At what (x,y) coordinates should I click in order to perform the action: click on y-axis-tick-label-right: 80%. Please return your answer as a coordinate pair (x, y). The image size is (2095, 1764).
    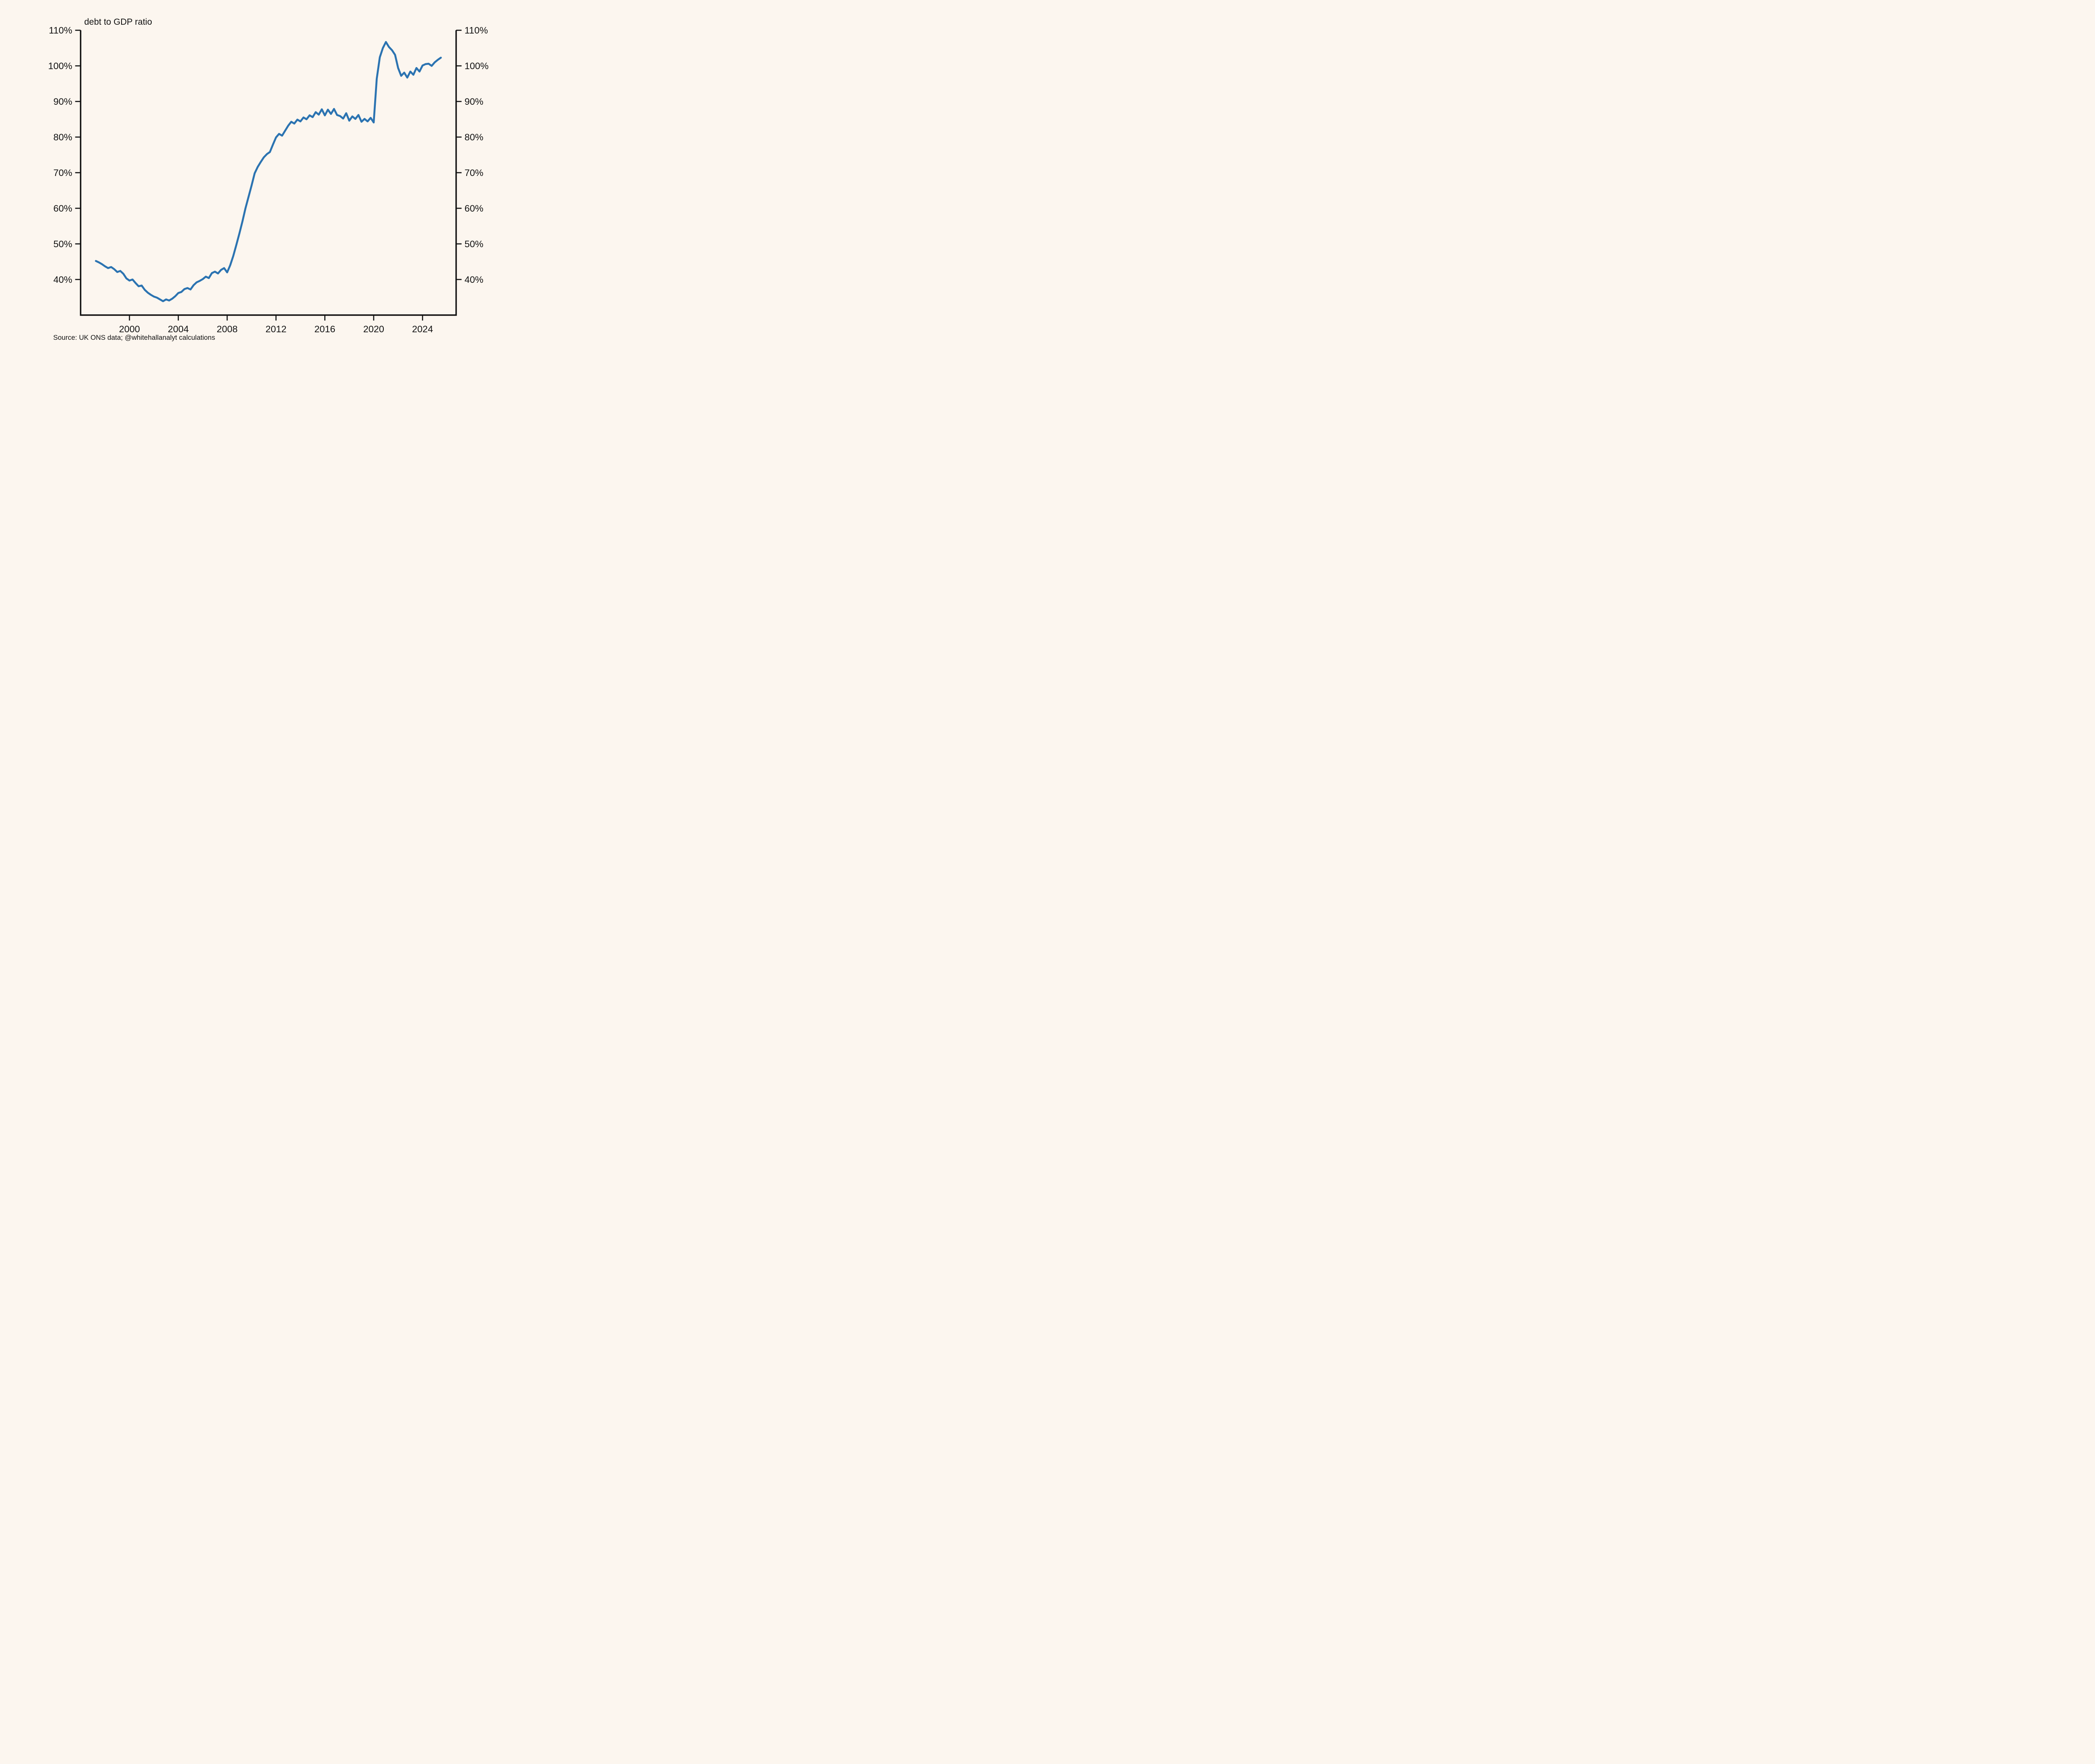
    Looking at the image, I should click on (474, 137).